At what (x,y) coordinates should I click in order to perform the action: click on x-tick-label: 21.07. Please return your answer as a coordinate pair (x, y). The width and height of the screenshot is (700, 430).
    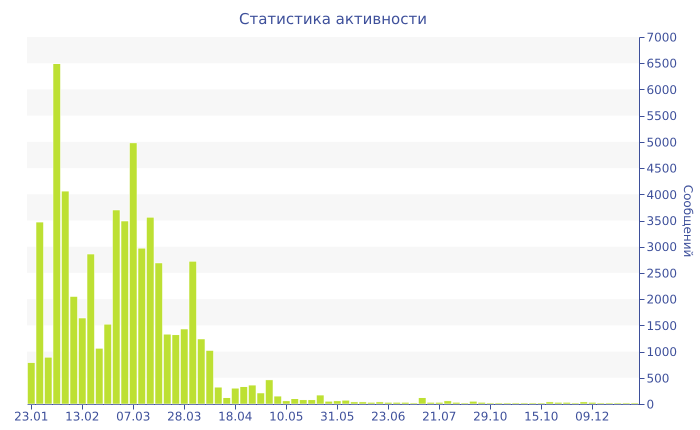
    Looking at the image, I should click on (439, 417).